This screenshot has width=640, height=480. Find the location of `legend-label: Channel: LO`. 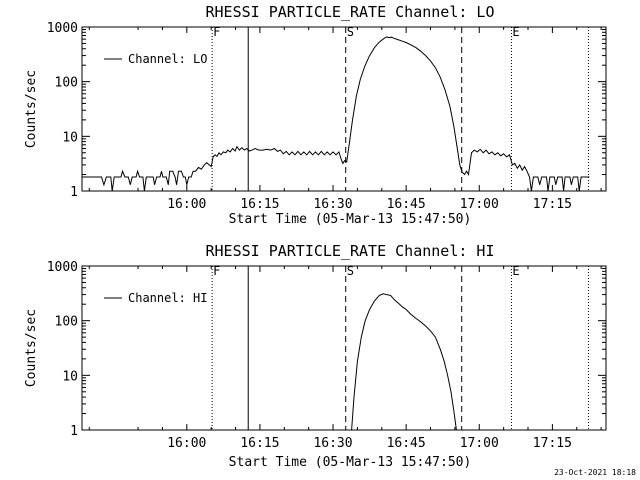

legend-label: Channel: LO is located at coordinates (167, 59).